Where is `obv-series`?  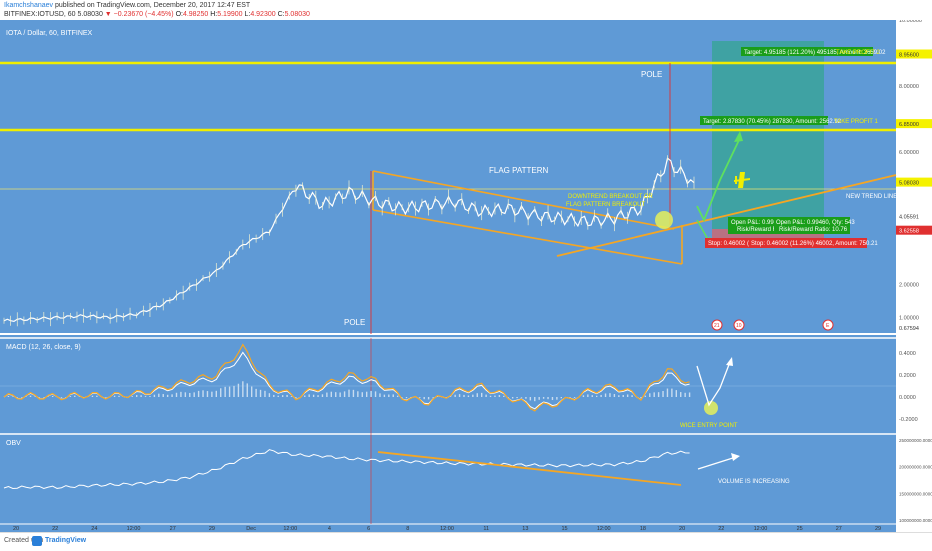 obv-series is located at coordinates (346, 469).